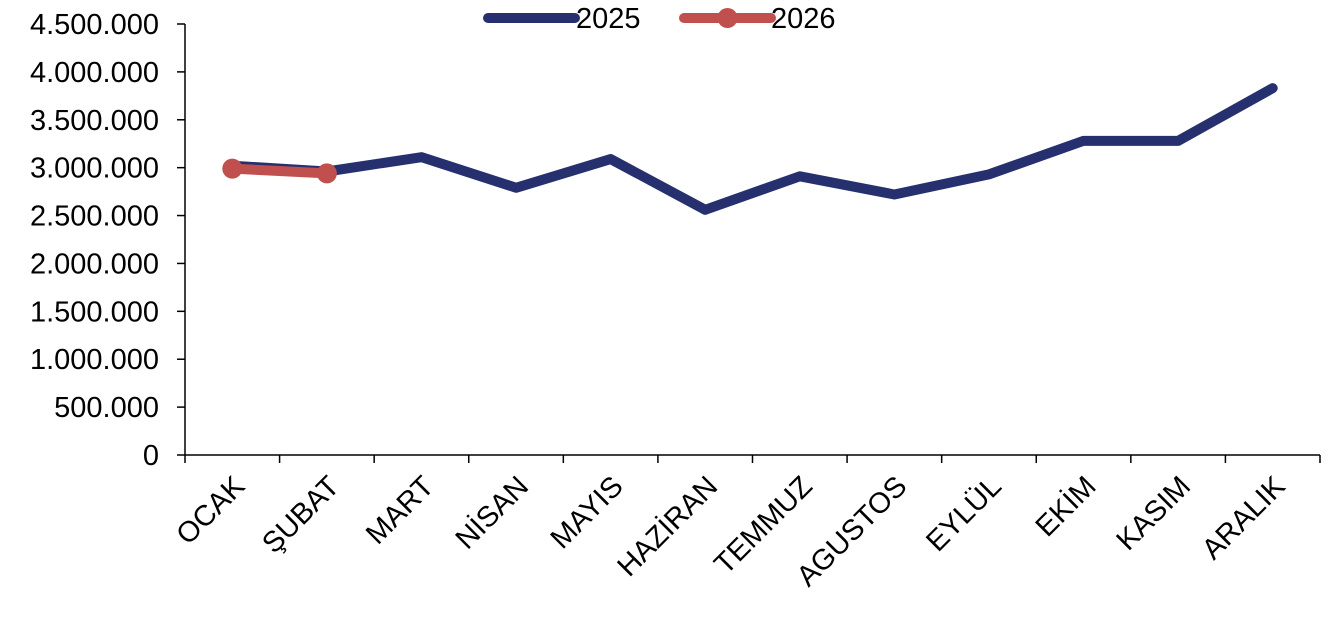 Image resolution: width=1334 pixels, height=621 pixels. I want to click on y-tick-label: 3.500.000, so click(94, 121).